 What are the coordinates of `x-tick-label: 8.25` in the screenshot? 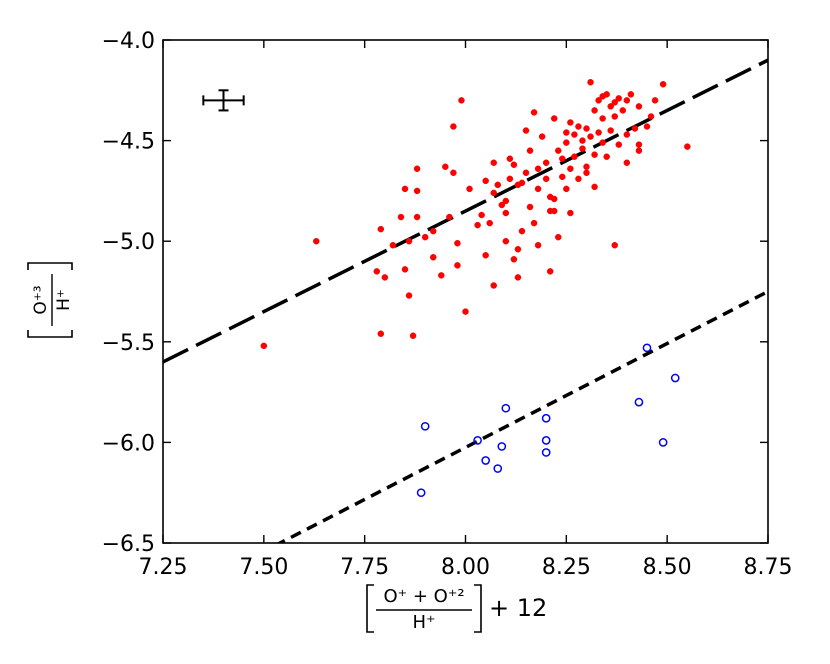 It's located at (566, 567).